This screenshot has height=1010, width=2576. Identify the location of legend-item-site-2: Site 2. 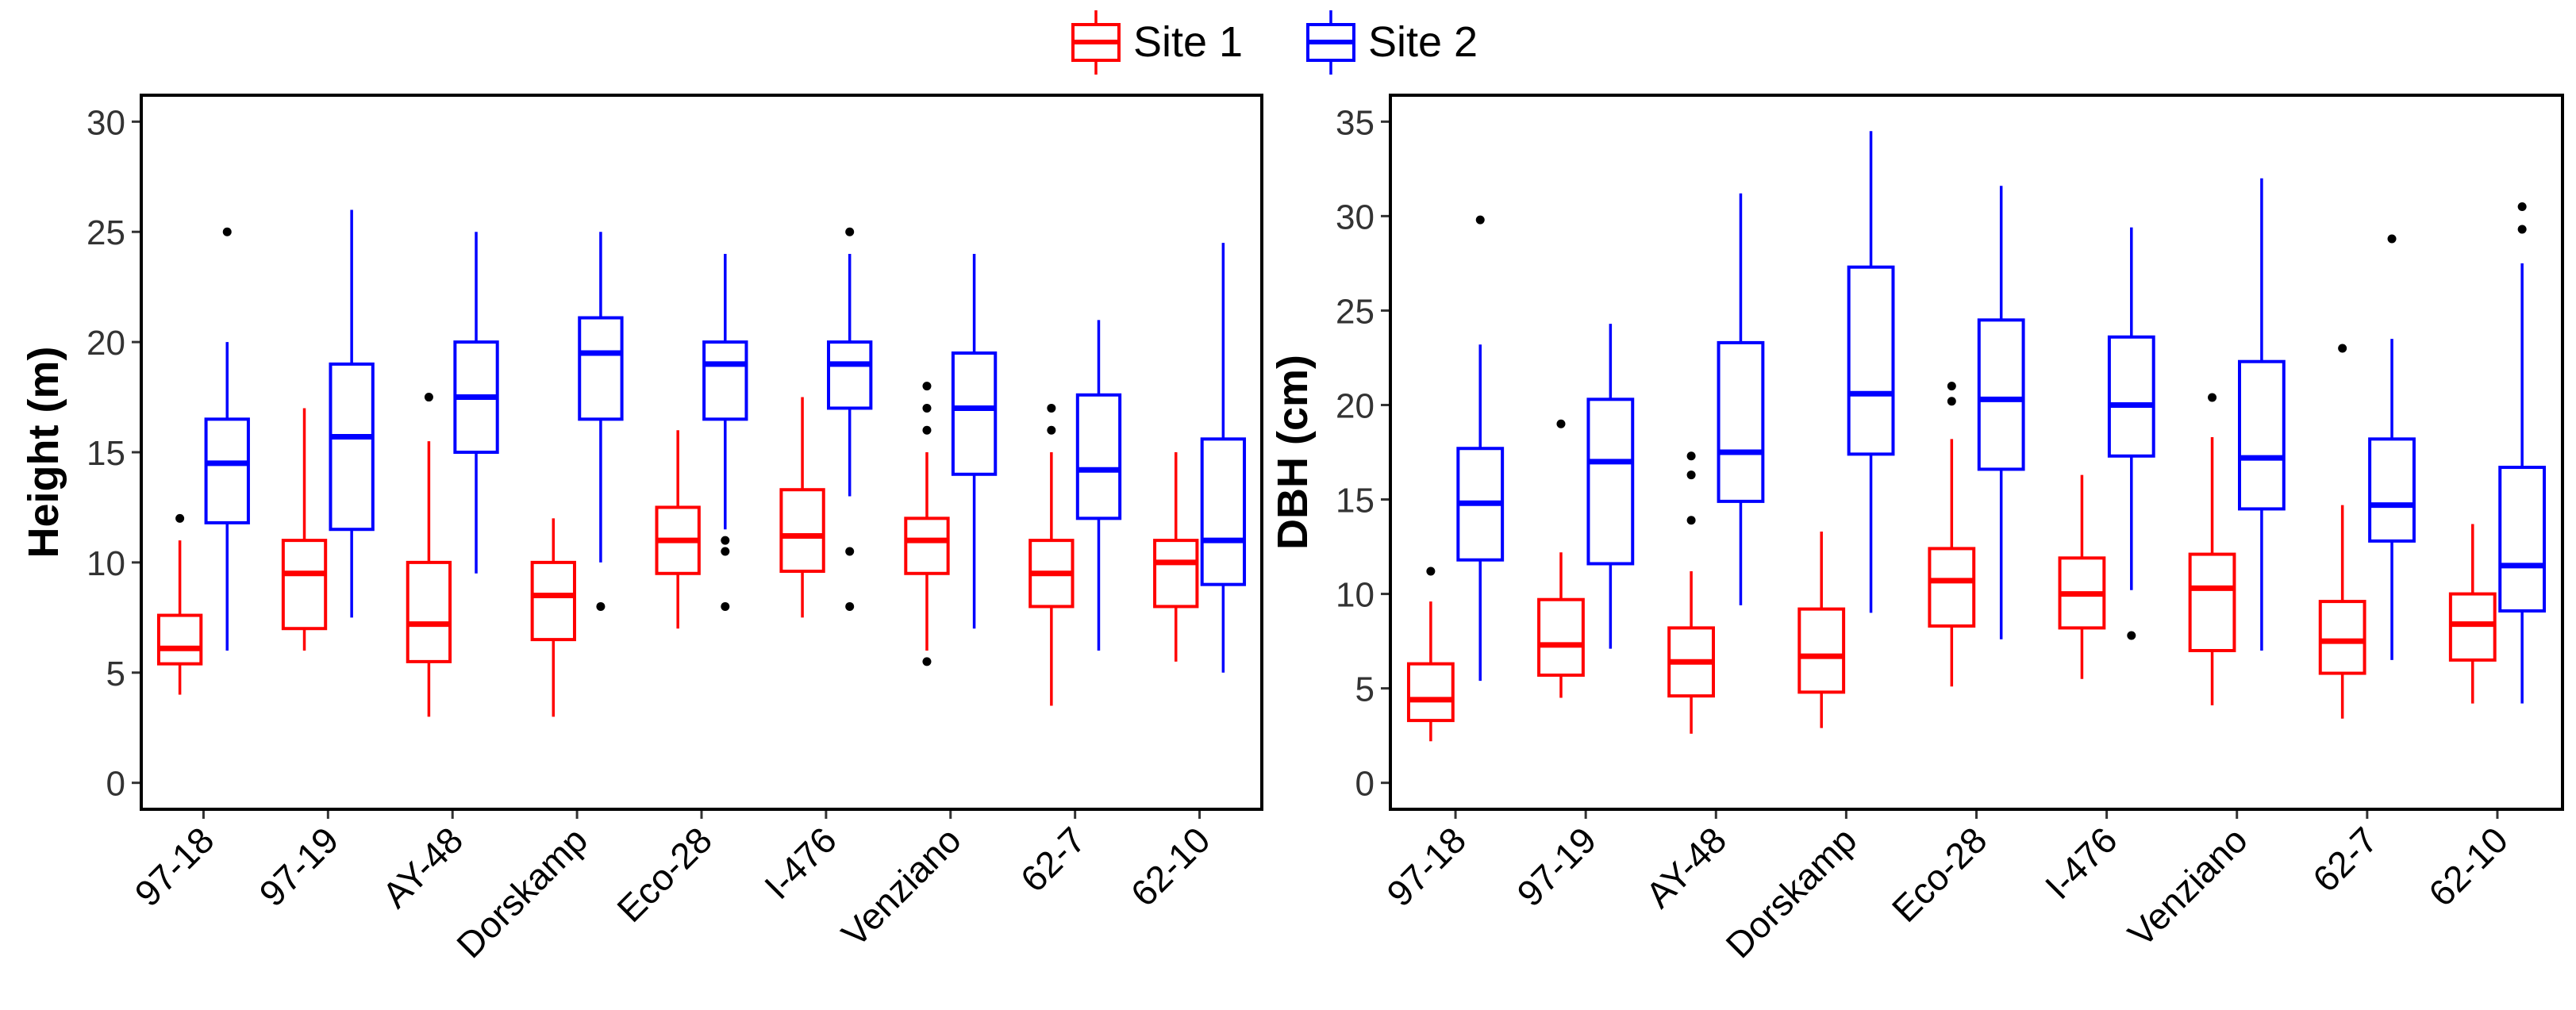
(1392, 42).